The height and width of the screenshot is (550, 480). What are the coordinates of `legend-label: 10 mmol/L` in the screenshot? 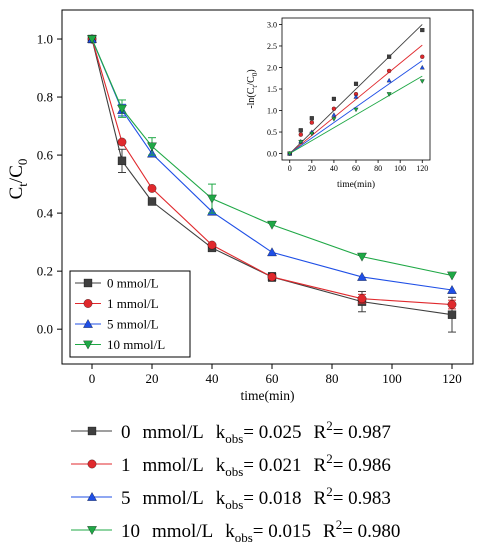 It's located at (136, 344).